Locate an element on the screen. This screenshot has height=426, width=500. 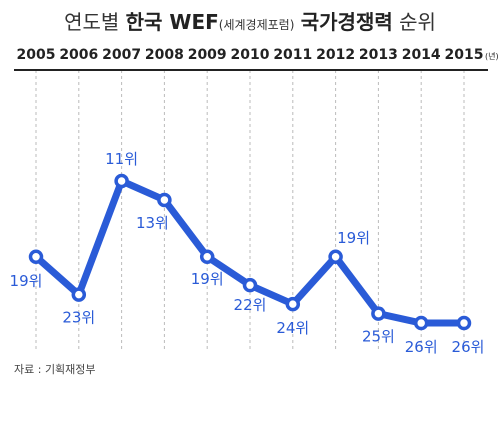
data-point-2012 is located at coordinates (335, 257).